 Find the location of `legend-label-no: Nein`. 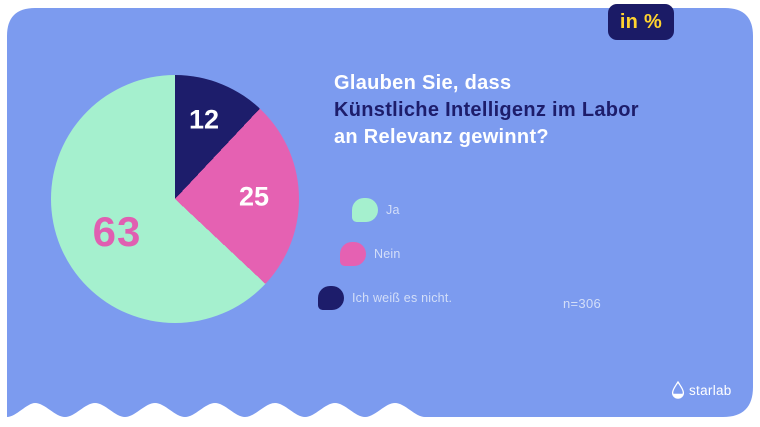

legend-label-no: Nein is located at coordinates (387, 254).